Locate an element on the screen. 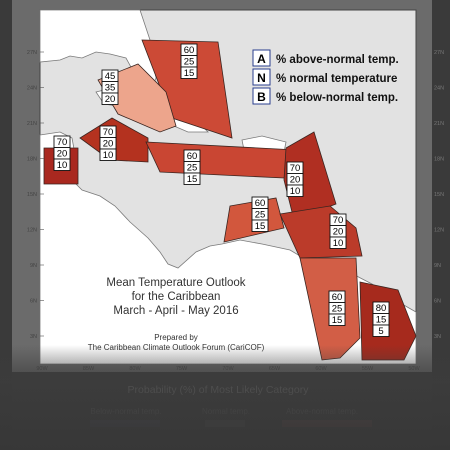 The width and height of the screenshot is (450, 450). lat-label: 18N is located at coordinates (32, 160).